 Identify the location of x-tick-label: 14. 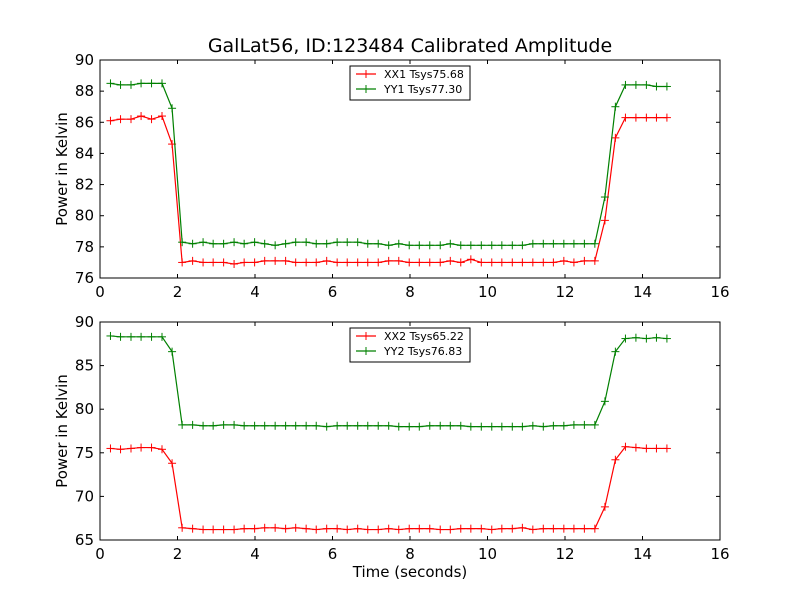
(642, 292).